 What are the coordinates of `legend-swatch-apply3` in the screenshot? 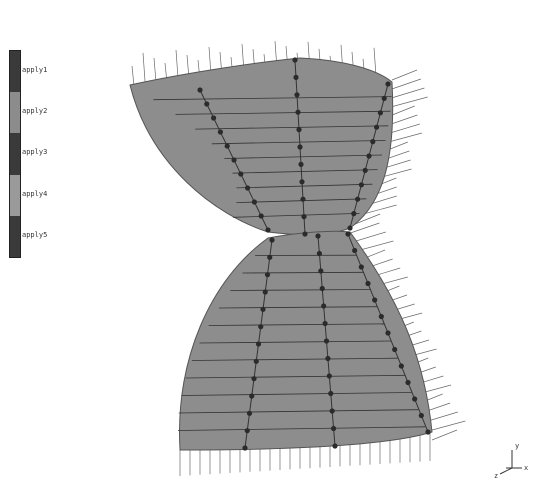 It's located at (15, 154).